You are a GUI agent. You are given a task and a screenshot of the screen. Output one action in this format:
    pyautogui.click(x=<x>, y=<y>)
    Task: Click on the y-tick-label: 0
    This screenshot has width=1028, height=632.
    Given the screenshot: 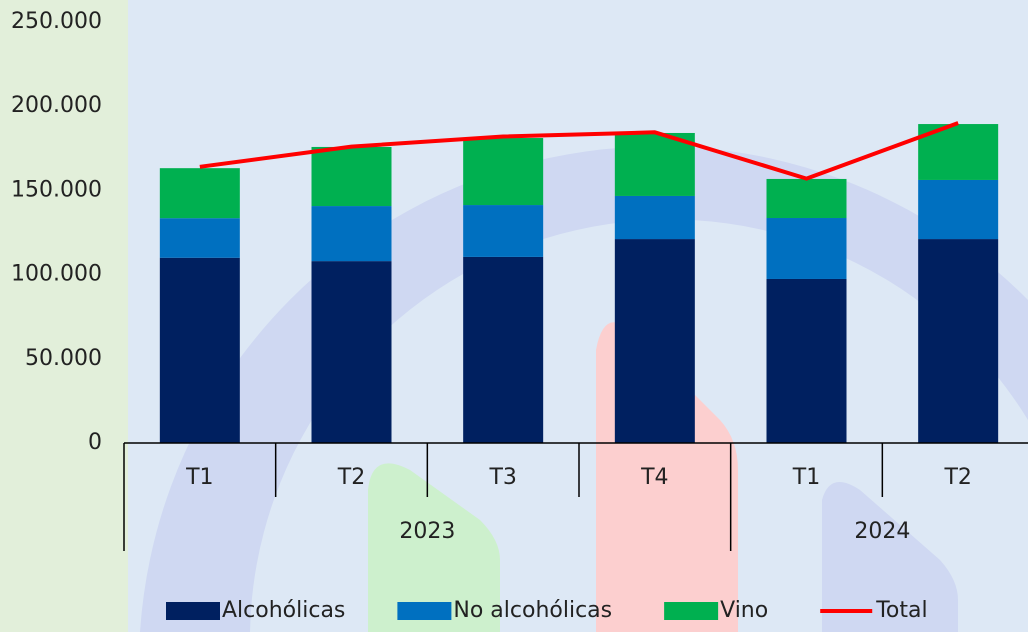 What is the action you would take?
    pyautogui.click(x=95, y=442)
    